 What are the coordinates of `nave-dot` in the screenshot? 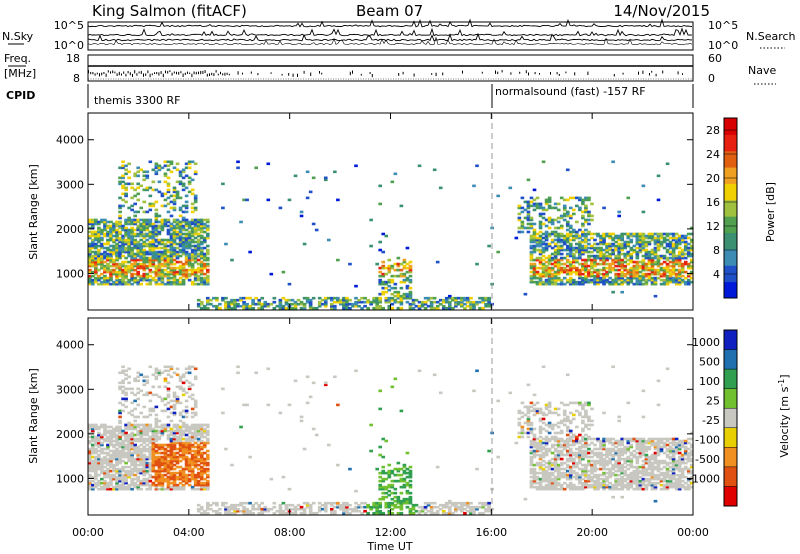 It's located at (535, 73).